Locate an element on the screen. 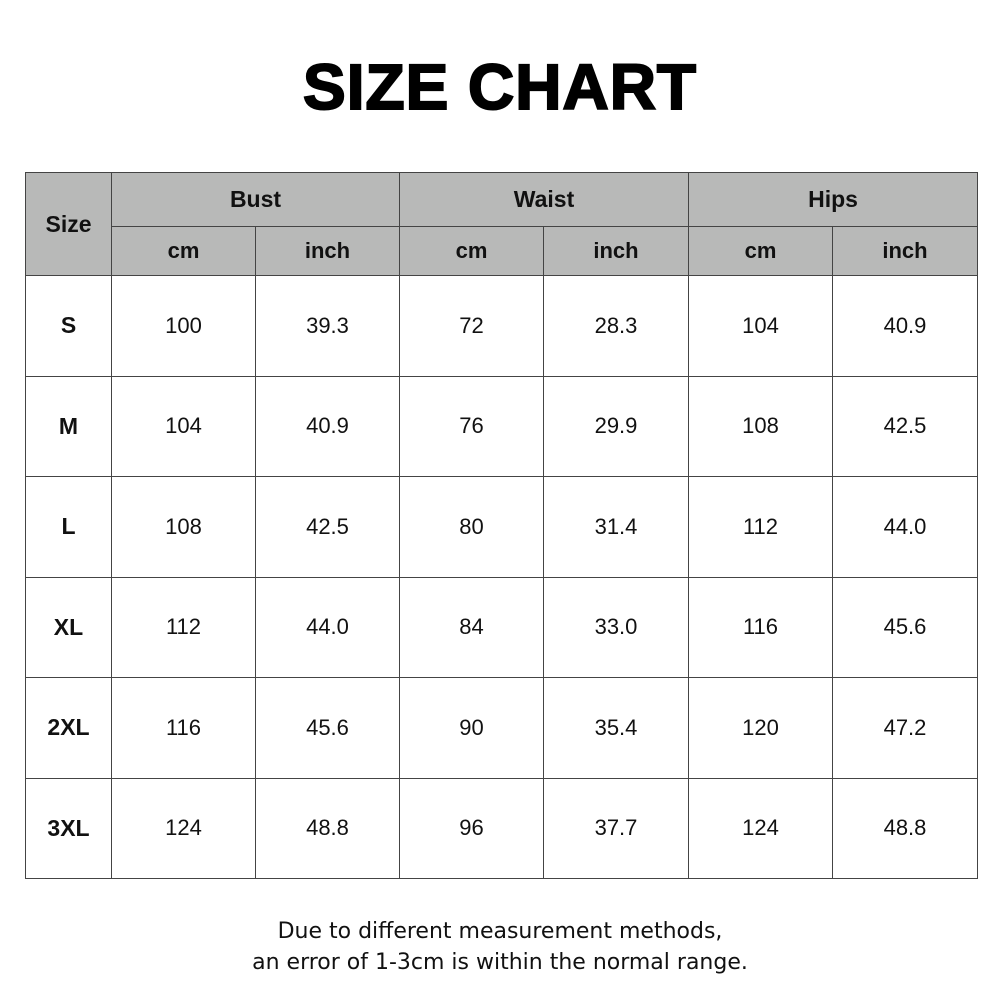 This screenshot has width=1000, height=1000. measurement-cell: 100 is located at coordinates (183, 326).